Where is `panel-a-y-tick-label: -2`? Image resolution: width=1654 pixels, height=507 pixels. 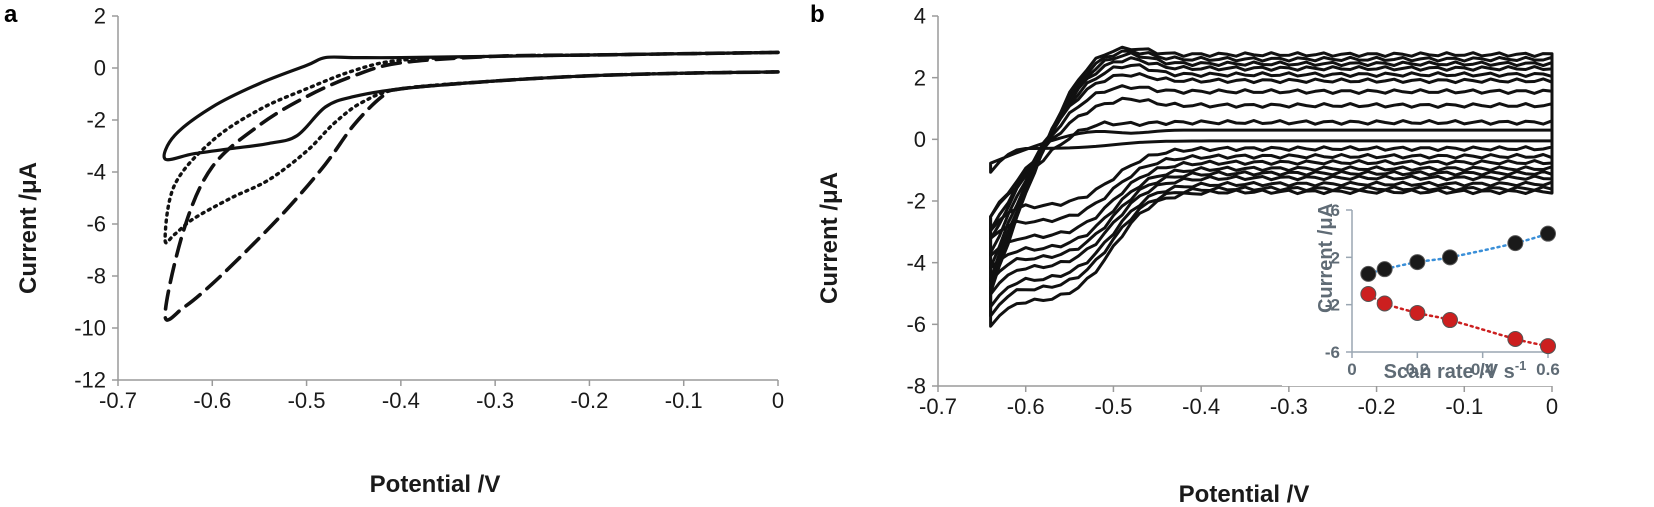 panel-a-y-tick-label: -2 is located at coordinates (96, 120).